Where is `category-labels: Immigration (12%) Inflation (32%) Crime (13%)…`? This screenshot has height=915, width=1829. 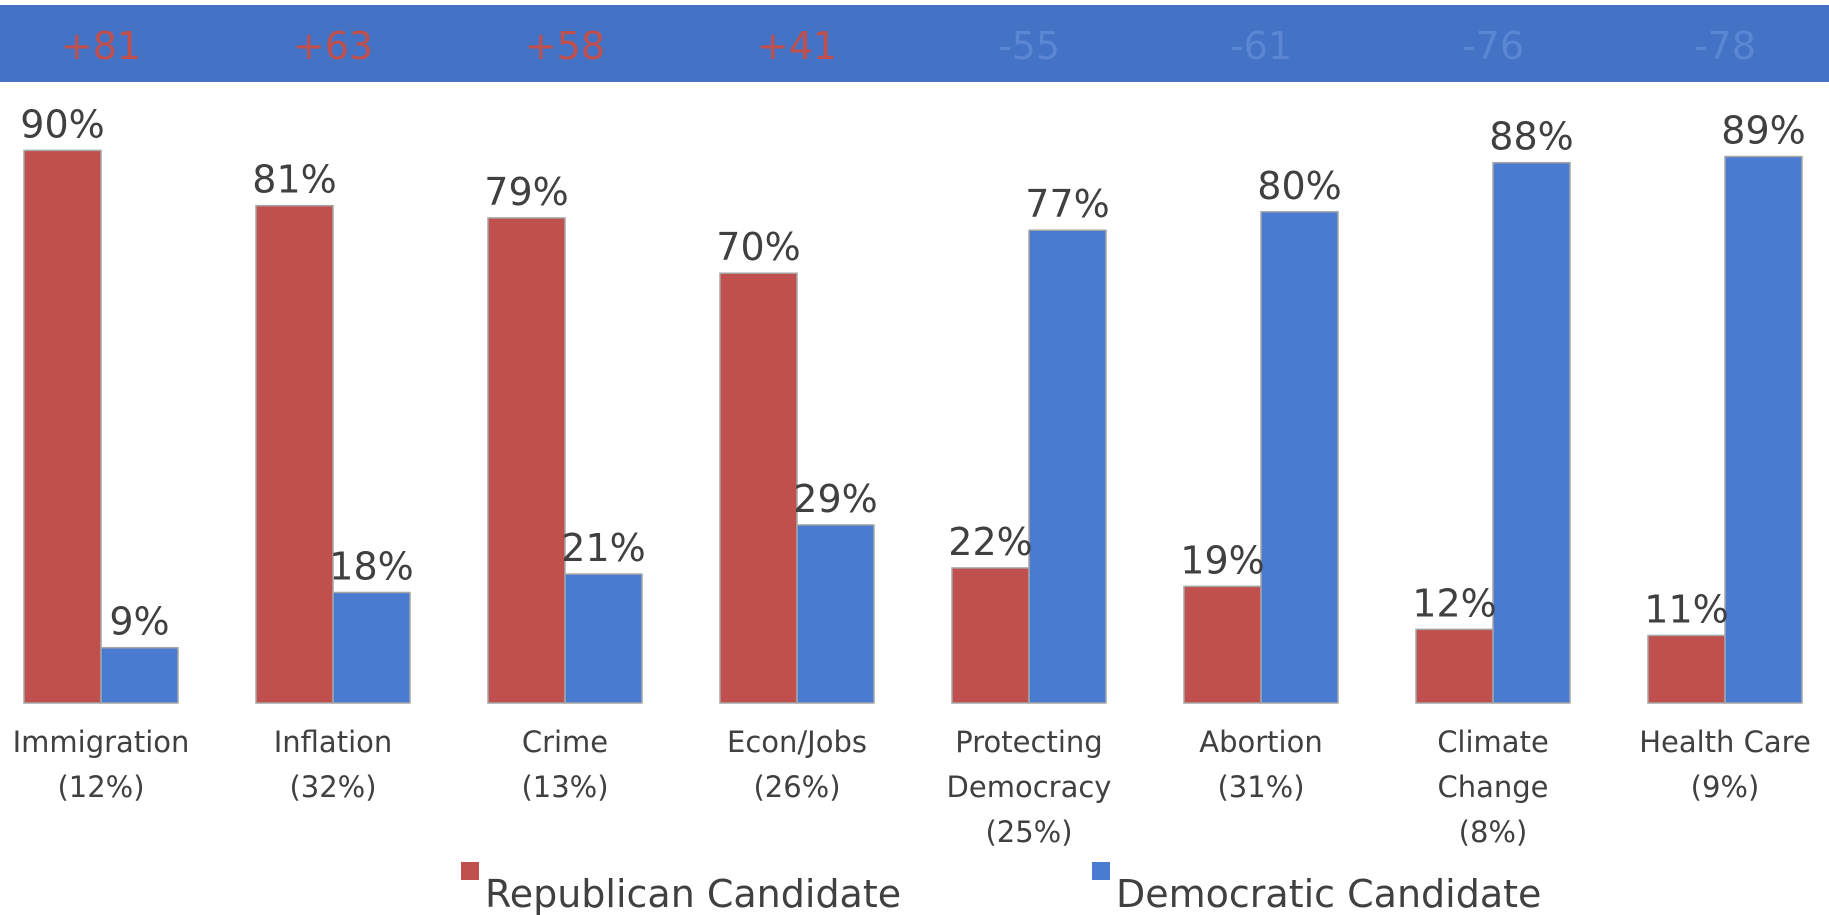 category-labels: Immigration (12%) Inflation (32%) Crime (13%)… is located at coordinates (912, 787).